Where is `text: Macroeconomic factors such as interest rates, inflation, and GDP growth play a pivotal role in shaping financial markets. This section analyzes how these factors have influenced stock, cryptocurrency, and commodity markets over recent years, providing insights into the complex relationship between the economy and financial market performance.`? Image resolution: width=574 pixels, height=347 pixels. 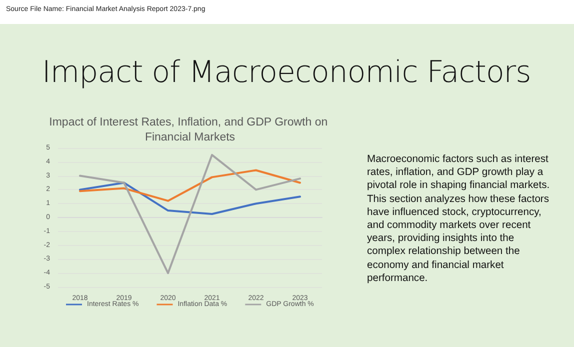 text: Macroeconomic factors such as interest rates, inflation, and GDP growth play a pivotal role in shaping financial markets. This section analyzes how these factors have influenced stock, cryptocurrency, and commodity markets over recent years, providing insights into the complex relationship between the economy and financial market performance. is located at coordinates (458, 219).